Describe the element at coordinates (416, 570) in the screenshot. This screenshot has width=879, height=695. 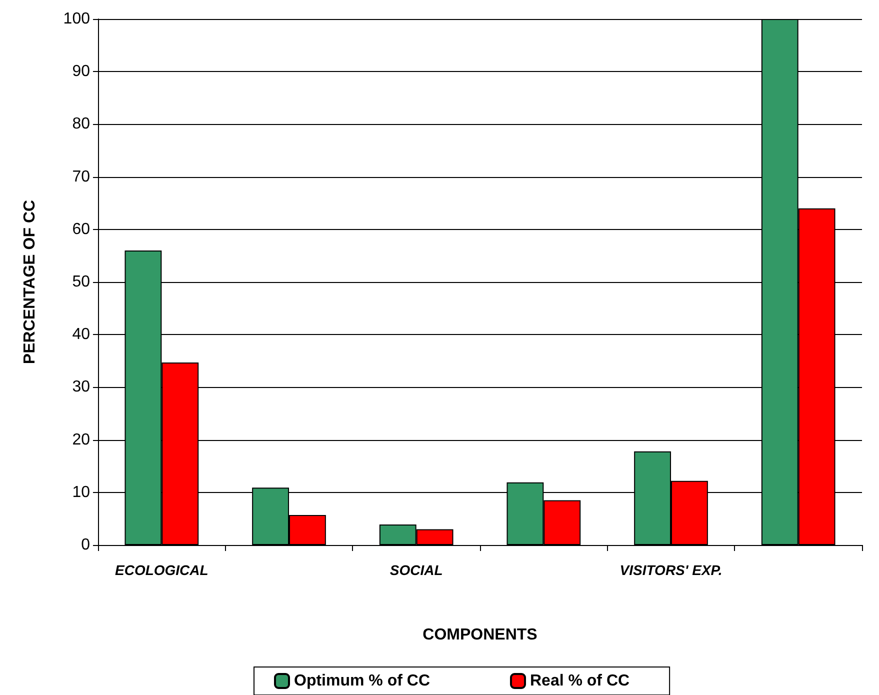
I see `x-tick-label: SOCIAL` at that location.